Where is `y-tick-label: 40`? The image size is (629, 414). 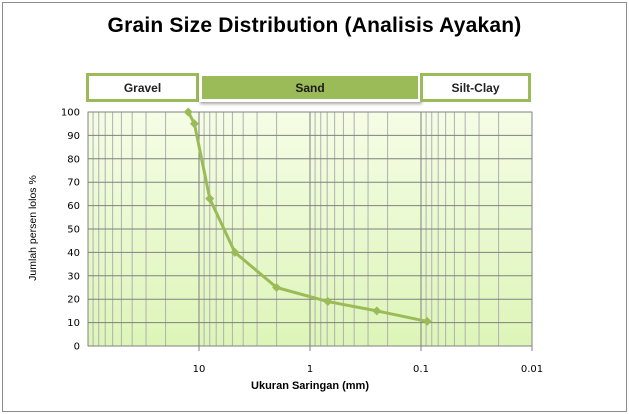 y-tick-label: 40 is located at coordinates (73, 253).